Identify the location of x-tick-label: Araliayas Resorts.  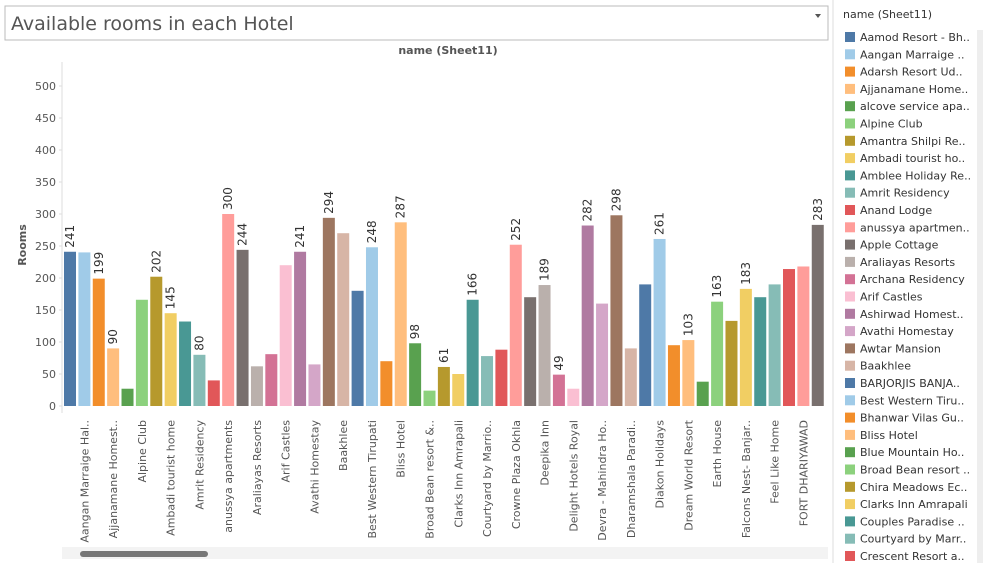
(257, 467).